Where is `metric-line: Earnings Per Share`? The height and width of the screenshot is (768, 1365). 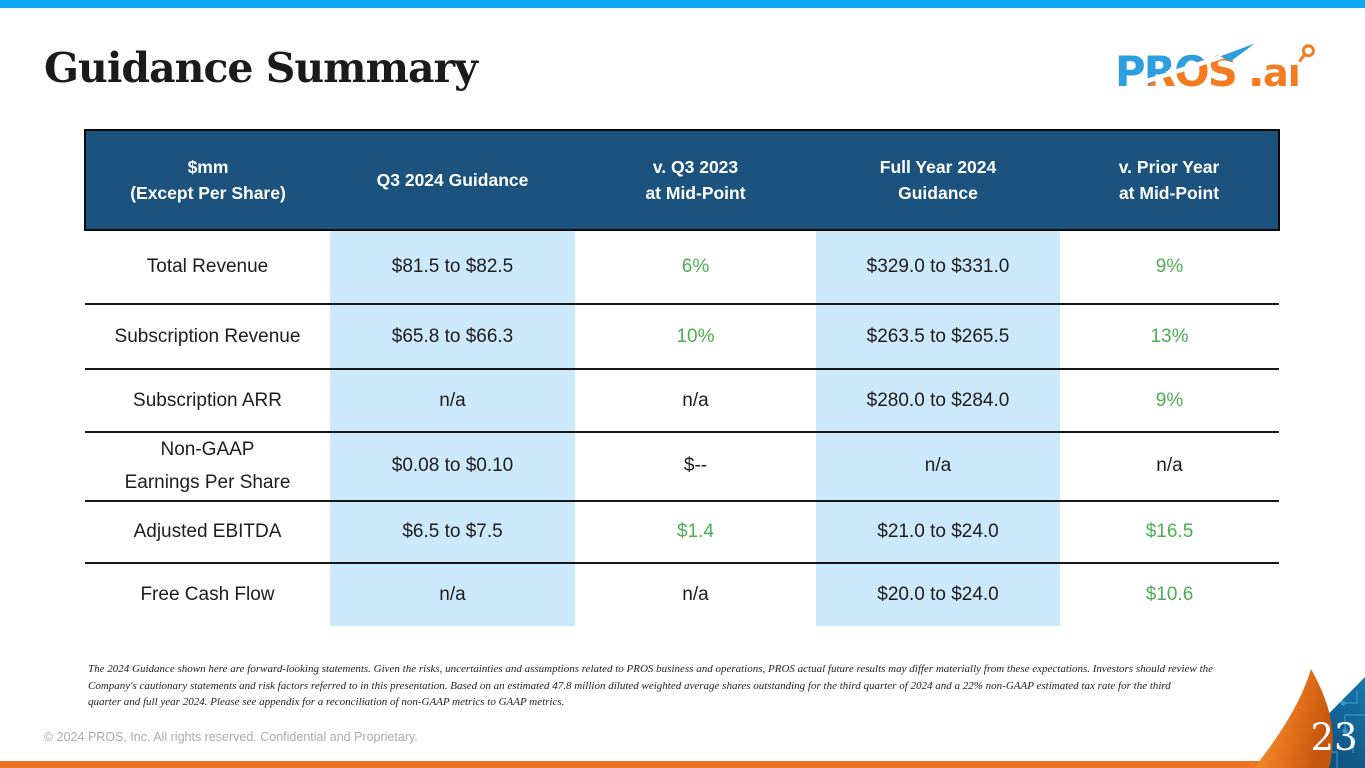
metric-line: Earnings Per Share is located at coordinates (207, 483).